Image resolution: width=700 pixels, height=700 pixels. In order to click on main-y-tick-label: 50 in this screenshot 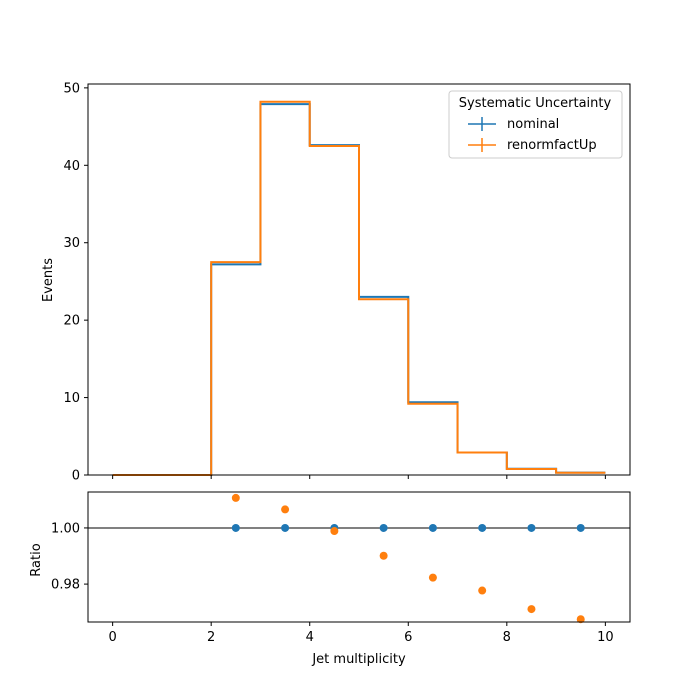, I will do `click(71, 88)`.